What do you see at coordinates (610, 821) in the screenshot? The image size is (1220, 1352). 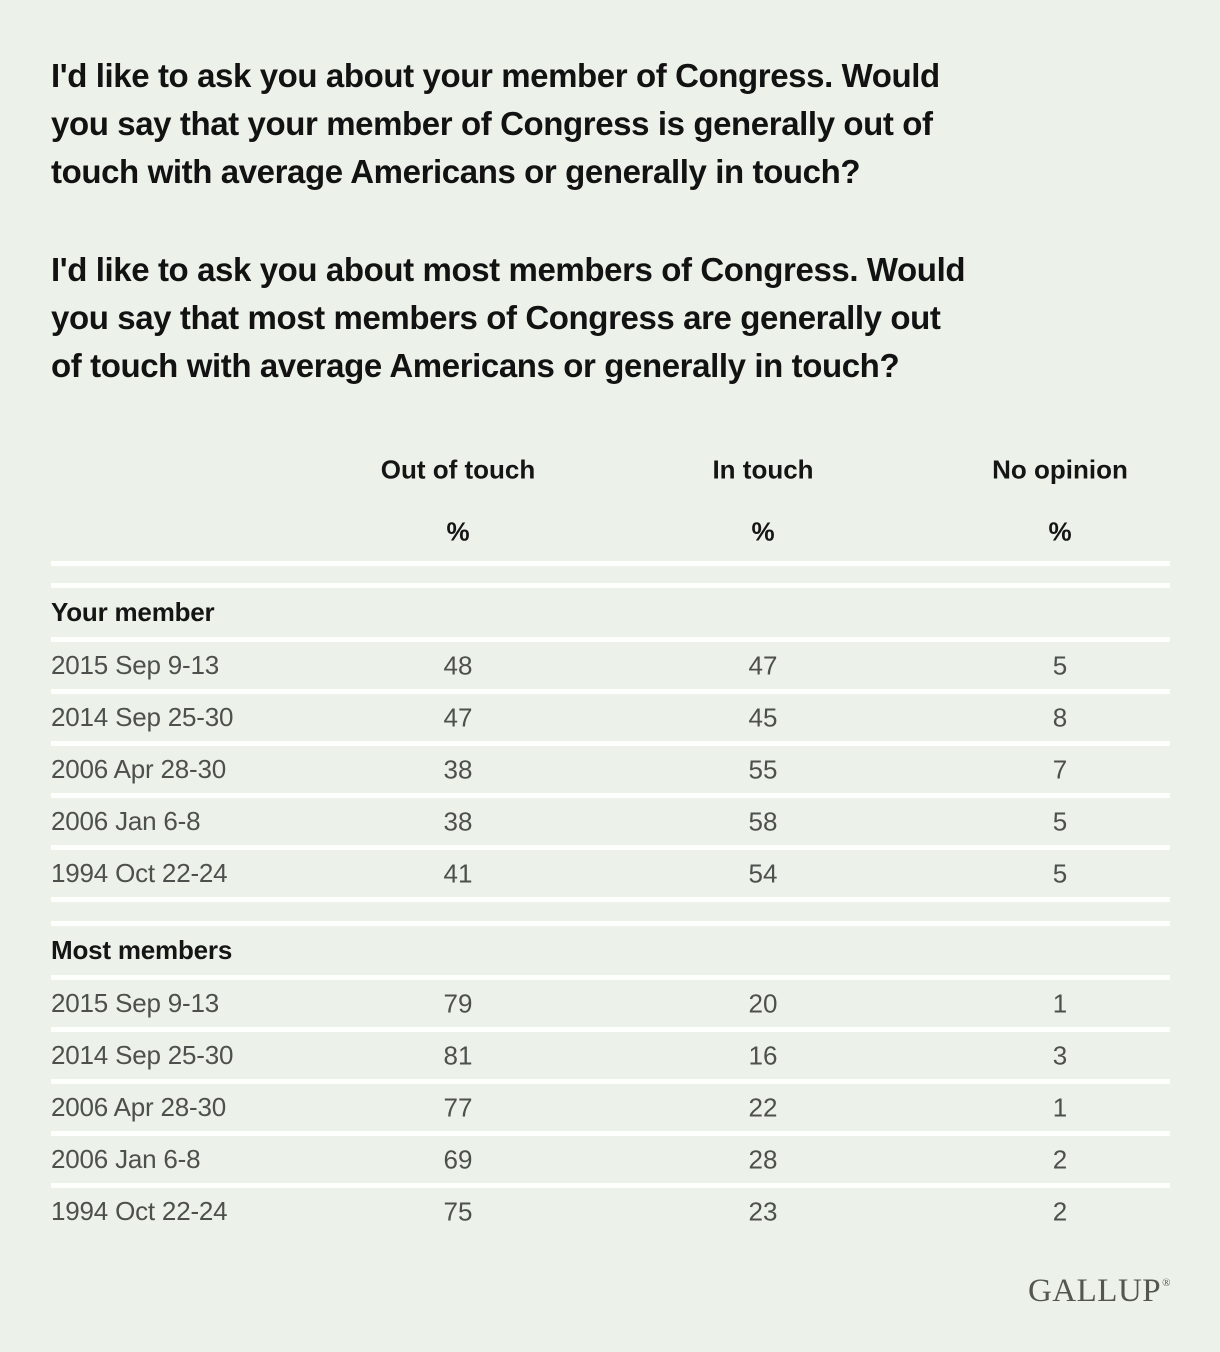 I see `table-row: 2006 Jan 6-8 38 58 5` at bounding box center [610, 821].